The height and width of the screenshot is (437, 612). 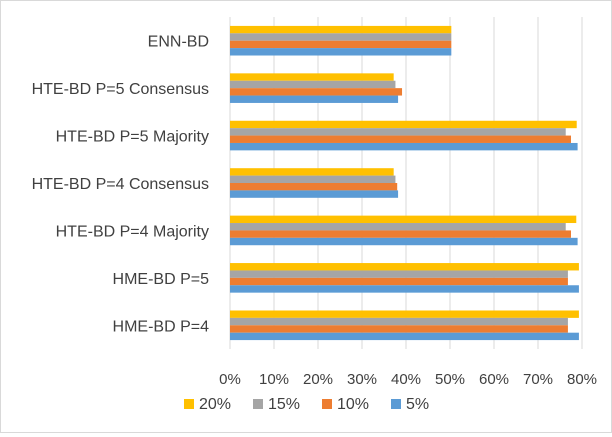 I want to click on category-label: HTE-BD P=5 Consensus, so click(x=120, y=89).